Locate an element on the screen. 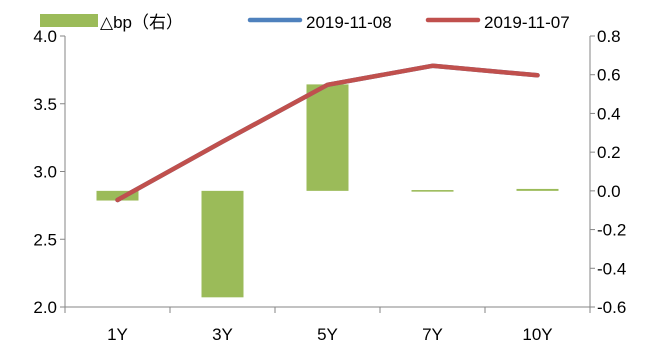 The width and height of the screenshot is (650, 355). legend-item-1: △bp（右） is located at coordinates (111, 22).